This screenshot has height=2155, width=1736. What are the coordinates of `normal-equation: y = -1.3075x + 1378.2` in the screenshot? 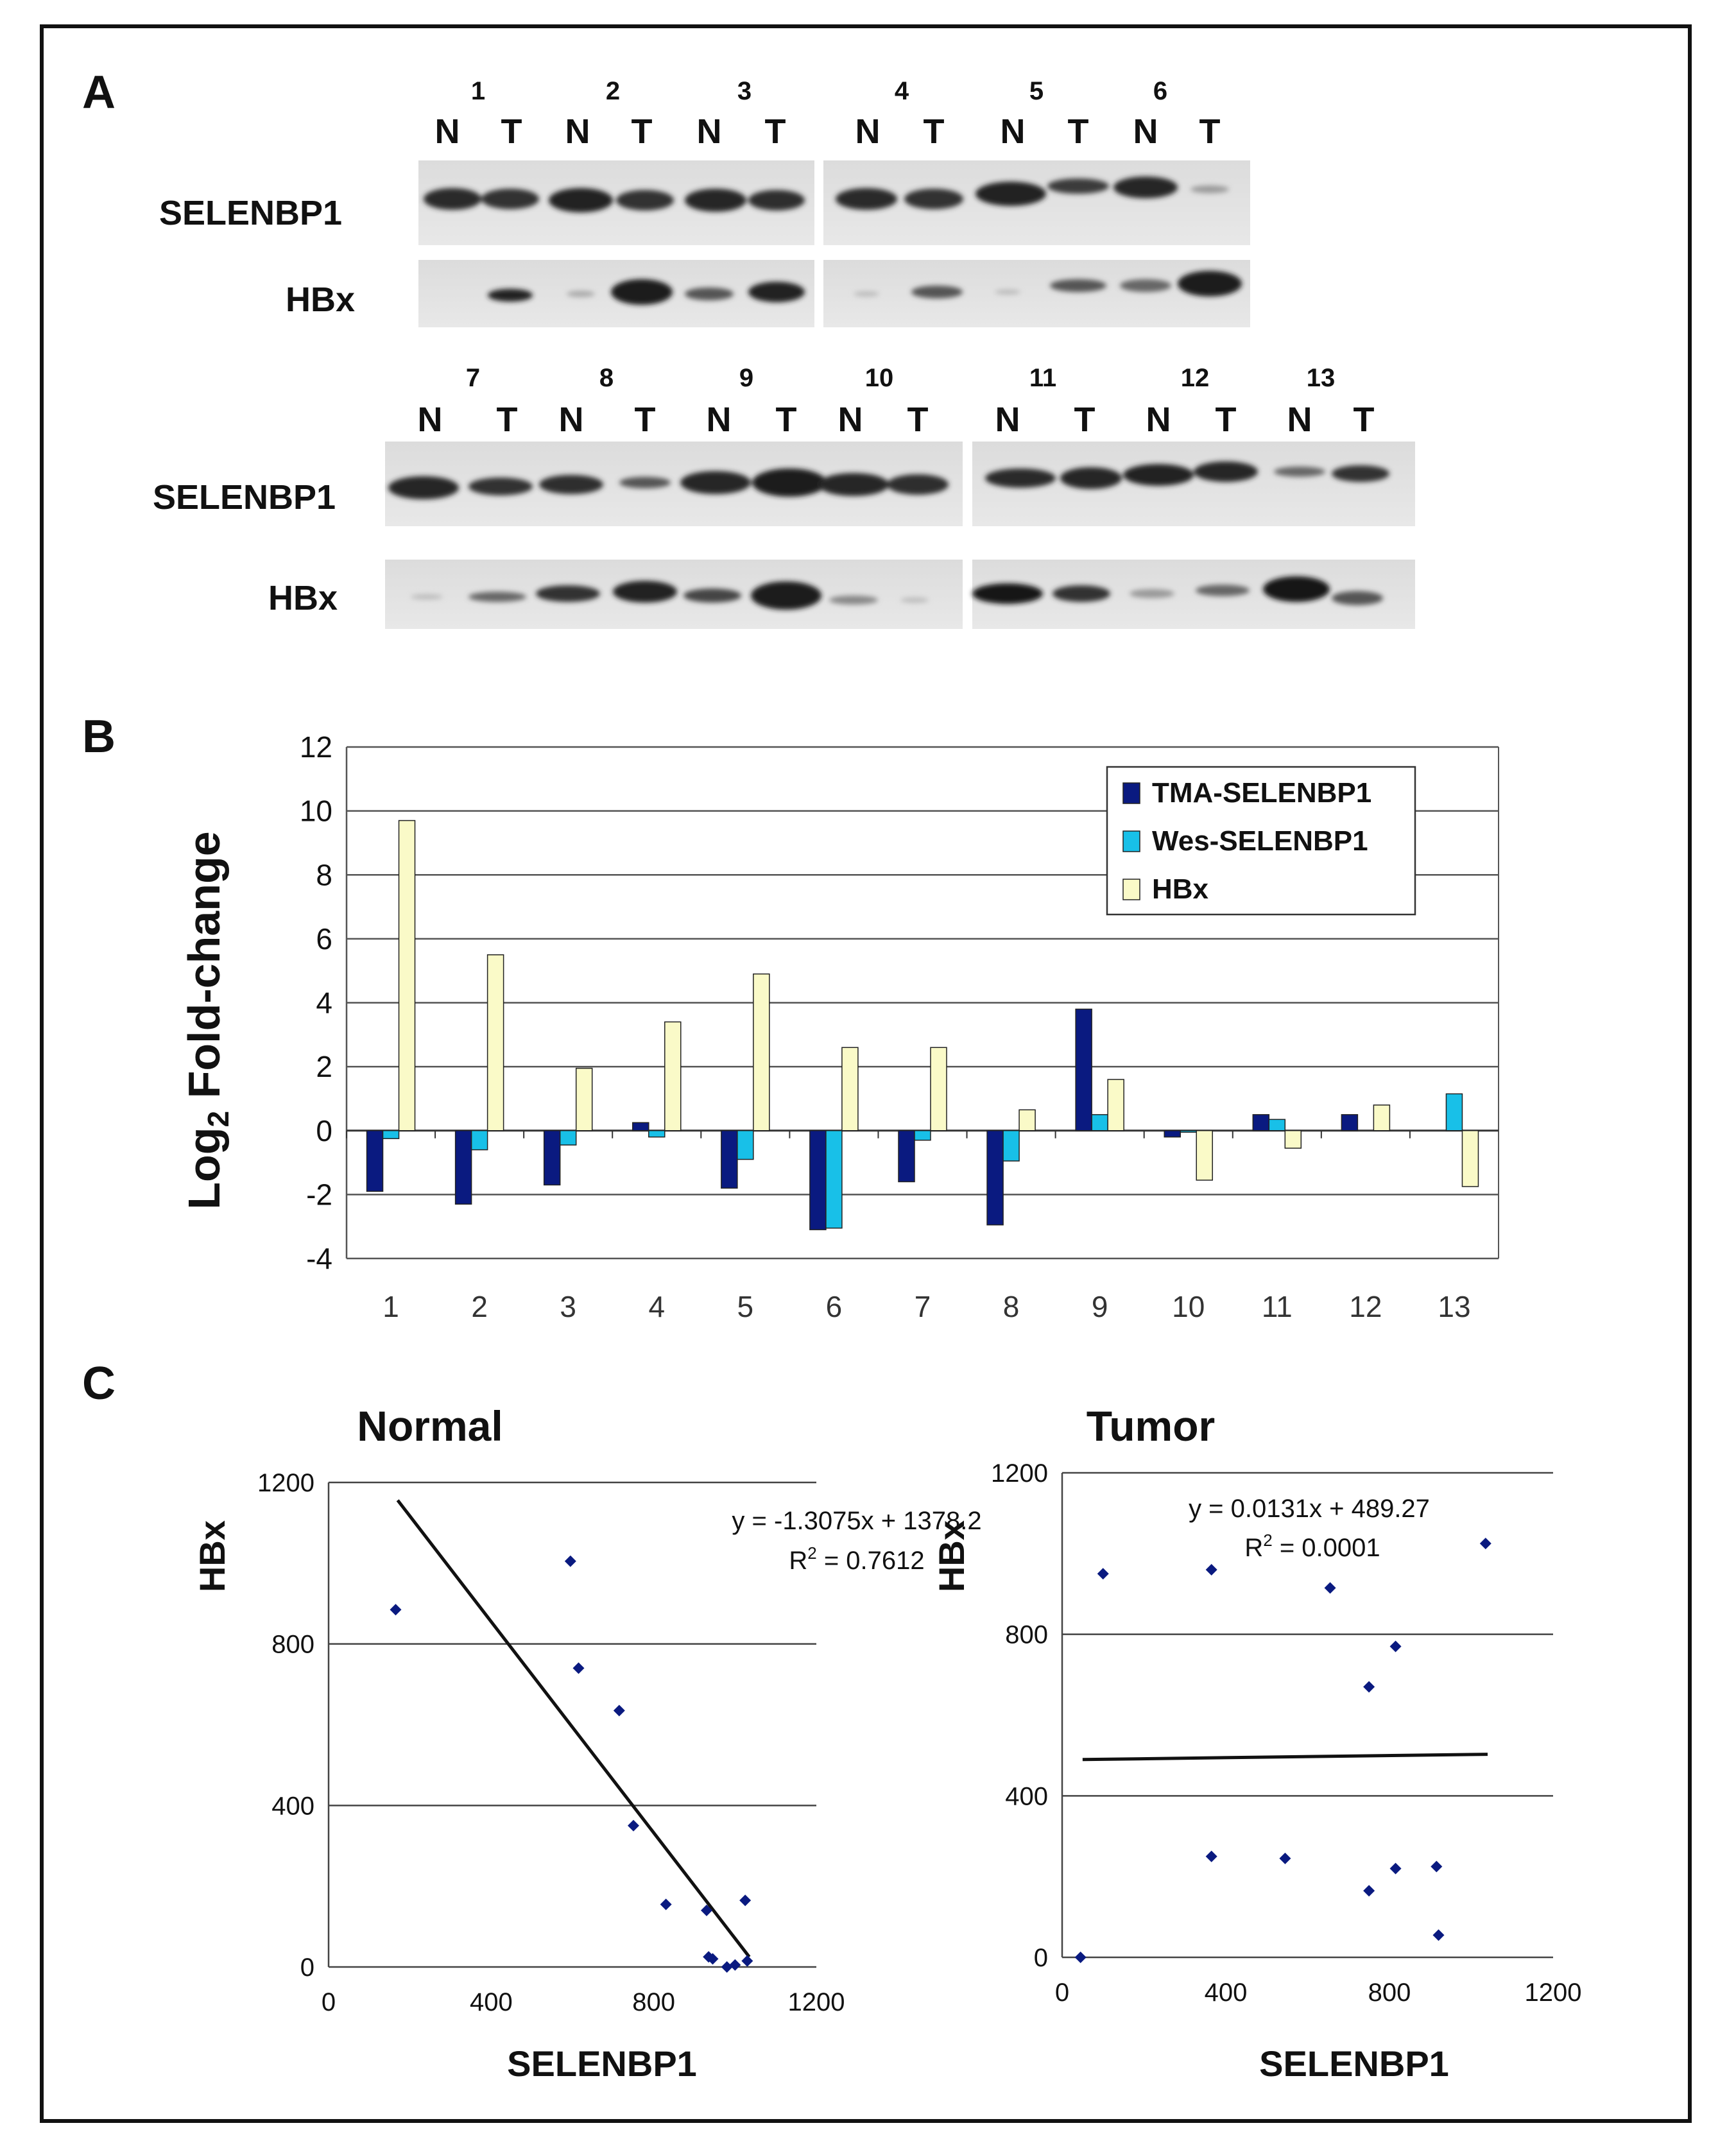 It's located at (856, 1521).